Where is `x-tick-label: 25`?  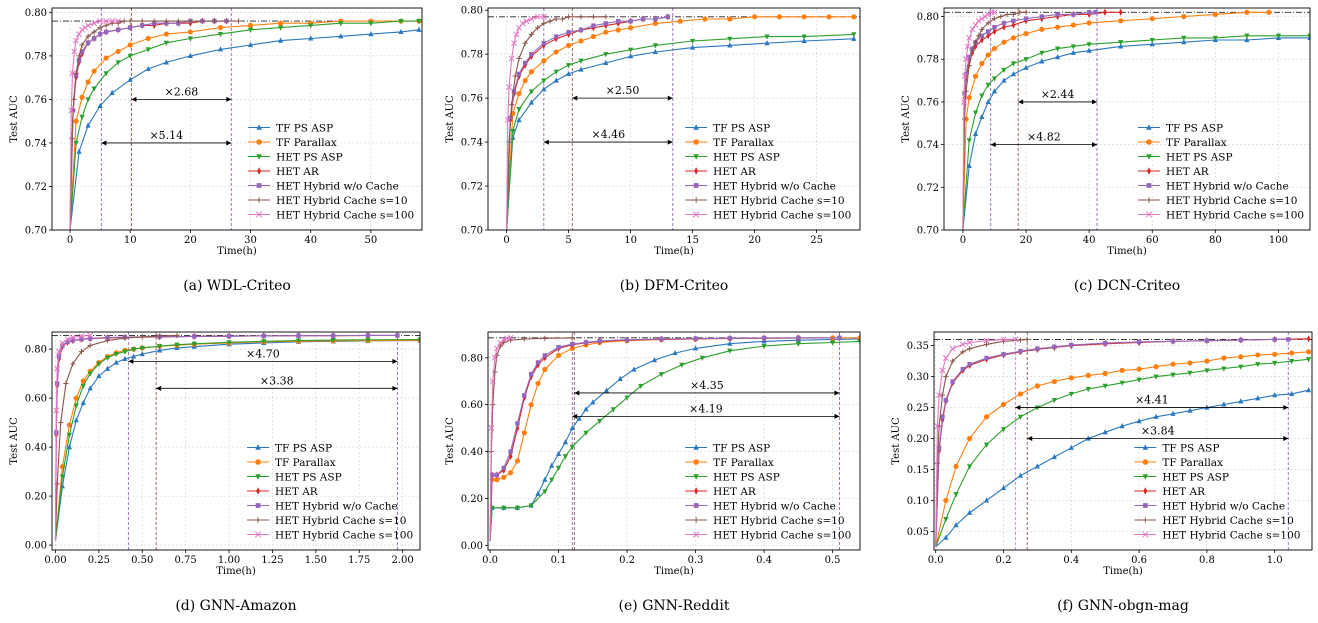
x-tick-label: 25 is located at coordinates (816, 240).